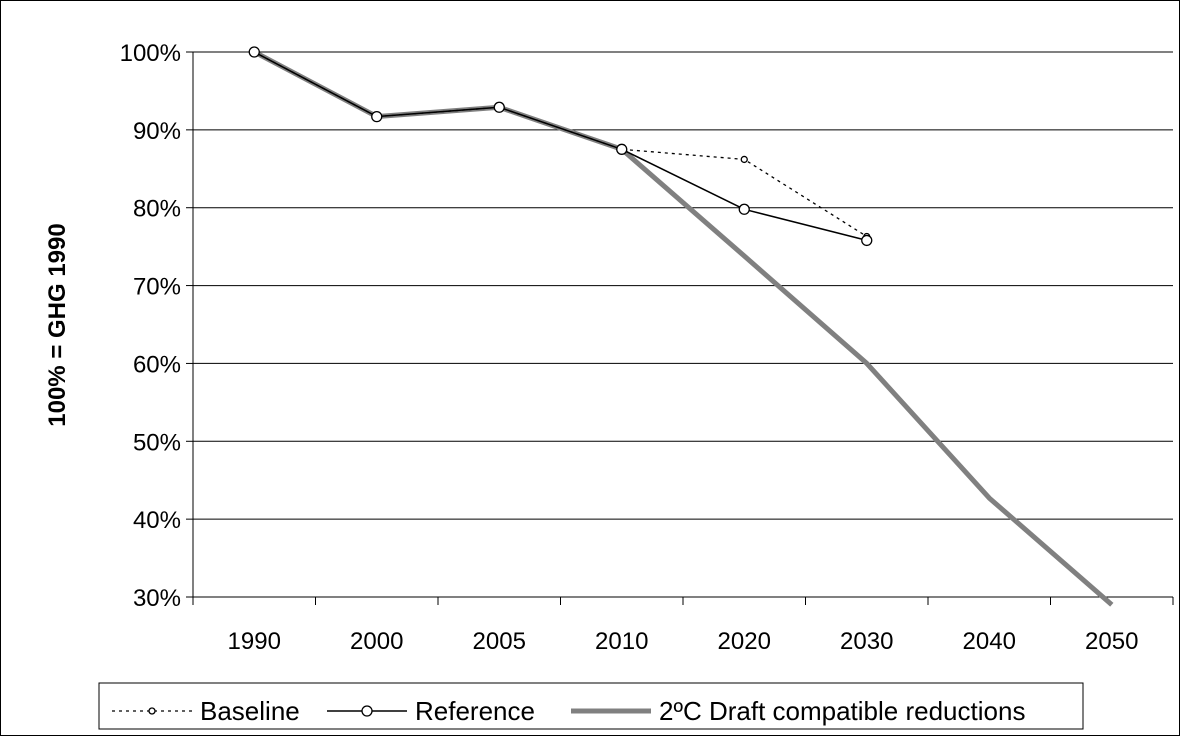  Describe the element at coordinates (157, 520) in the screenshot. I see `y-tick-label: 40%` at that location.